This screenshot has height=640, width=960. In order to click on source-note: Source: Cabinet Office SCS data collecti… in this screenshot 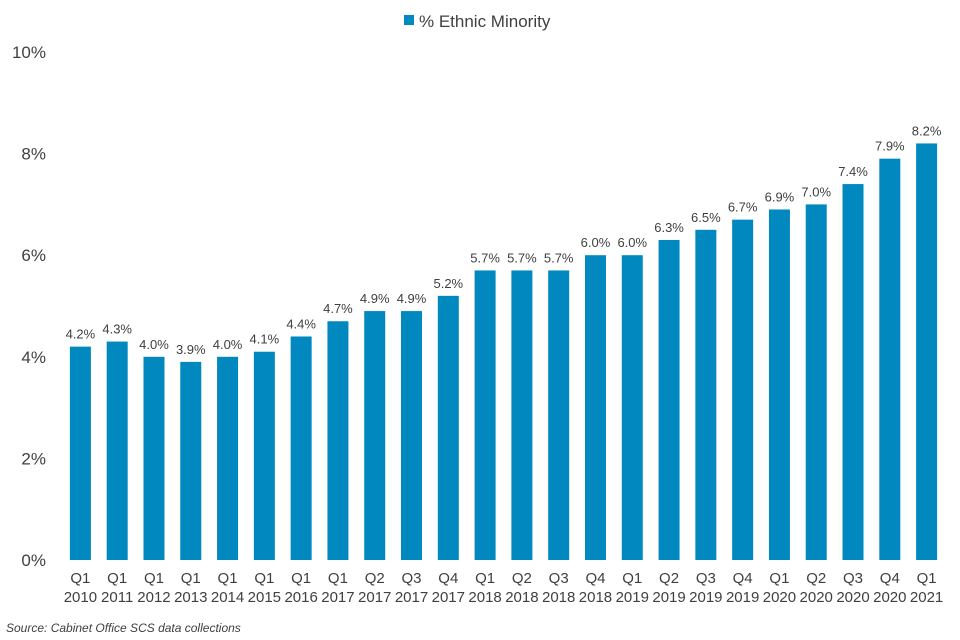, I will do `click(123, 628)`.